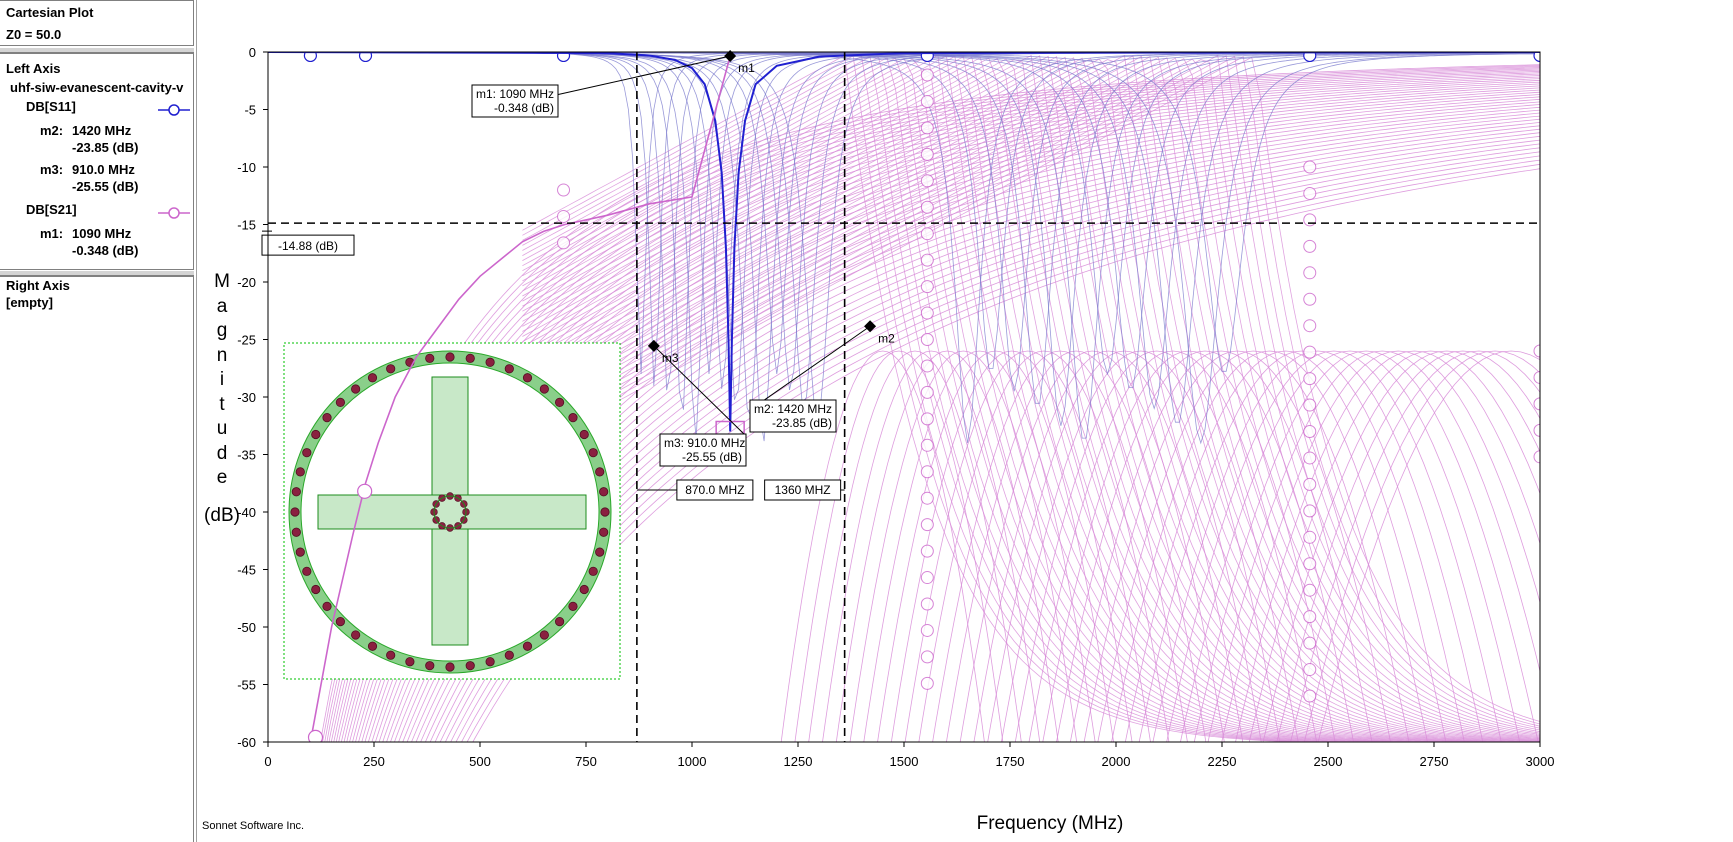 Image resolution: width=1733 pixels, height=842 pixels. What do you see at coordinates (904, 761) in the screenshot?
I see `x-tick-label: 1500` at bounding box center [904, 761].